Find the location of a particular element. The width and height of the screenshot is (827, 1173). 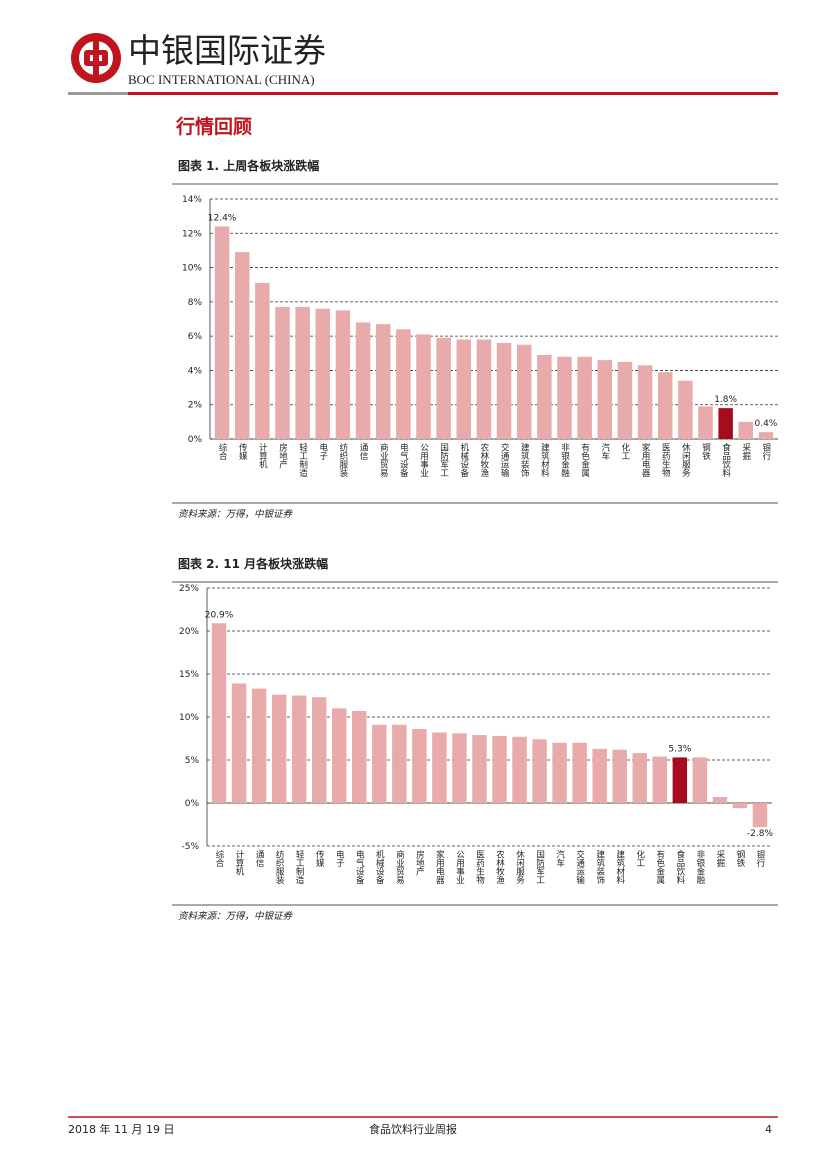

y-tick-label: 5% is located at coordinates (192, 761).